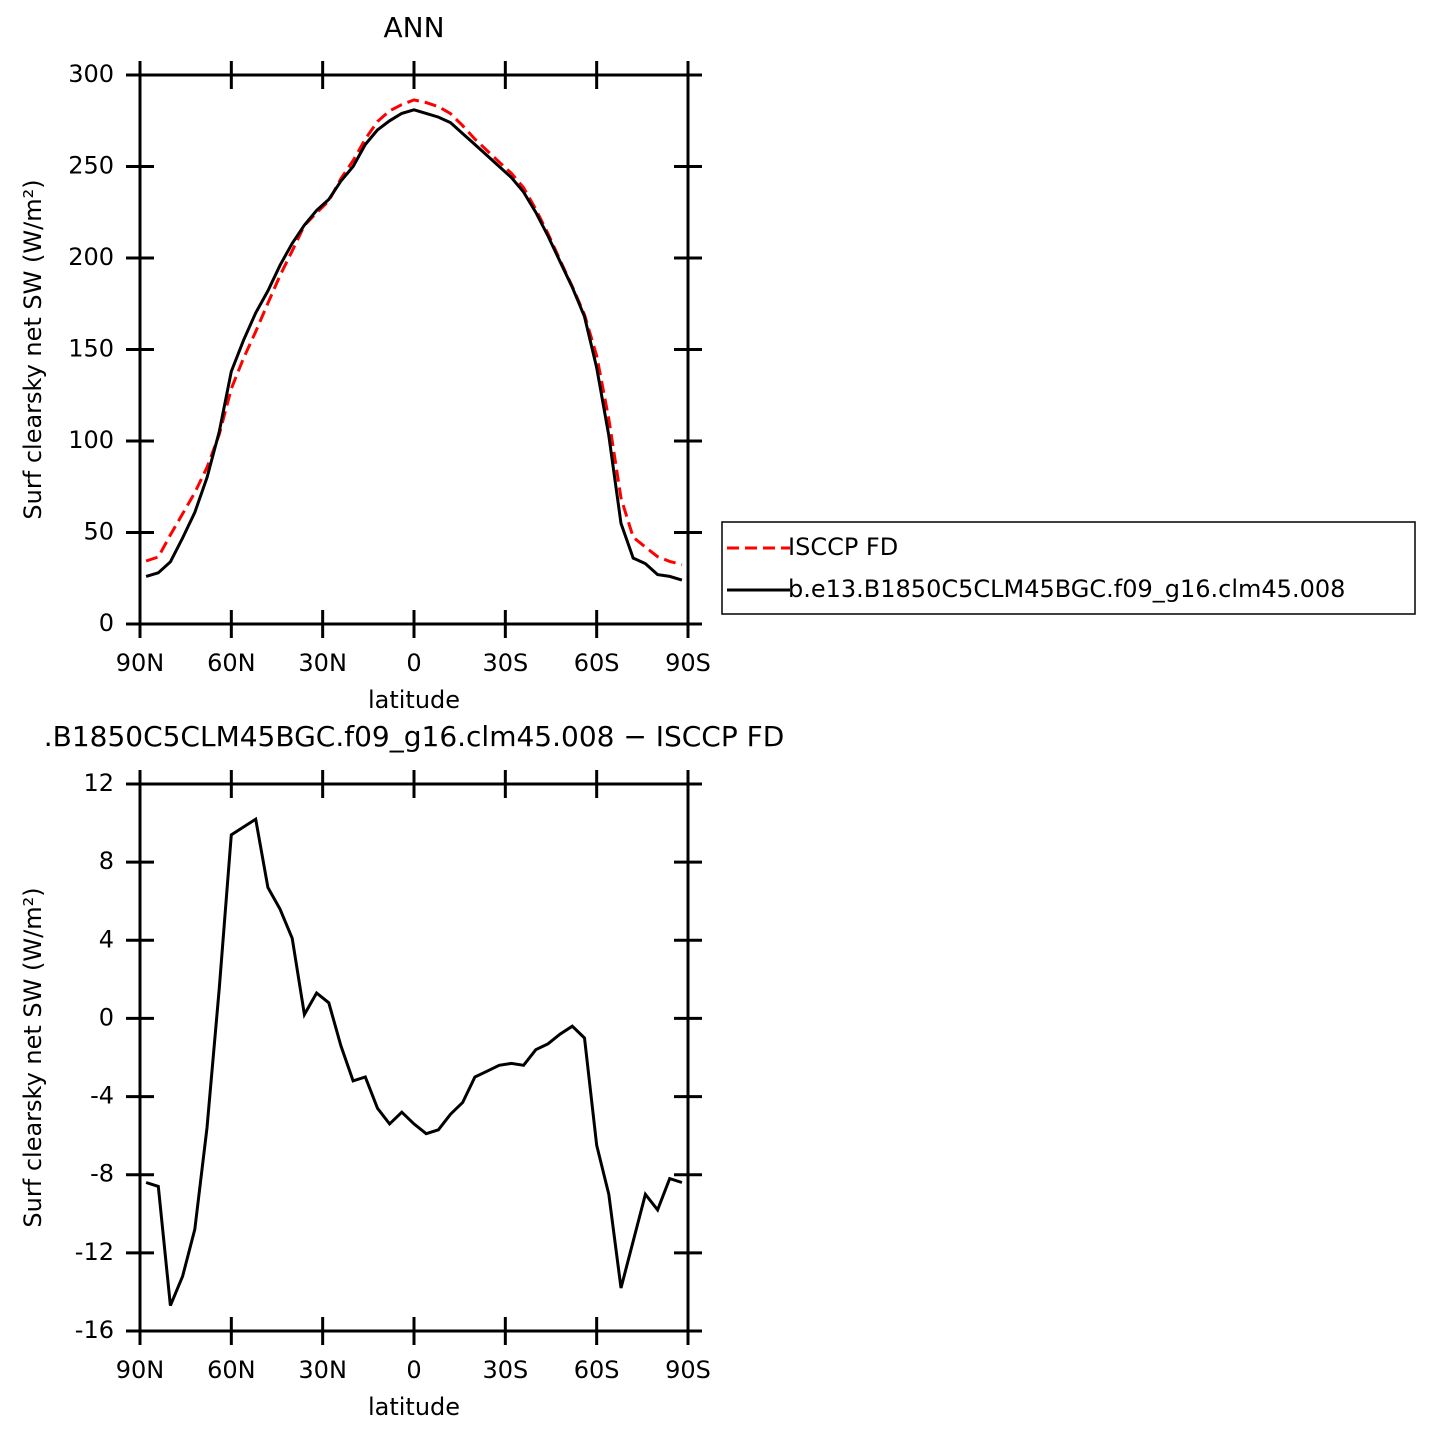 This screenshot has width=1435, height=1435. What do you see at coordinates (1066, 589) in the screenshot?
I see `legend-label: b.e13.B1850C5CLM45BGC.f09_g16.clm45.008` at bounding box center [1066, 589].